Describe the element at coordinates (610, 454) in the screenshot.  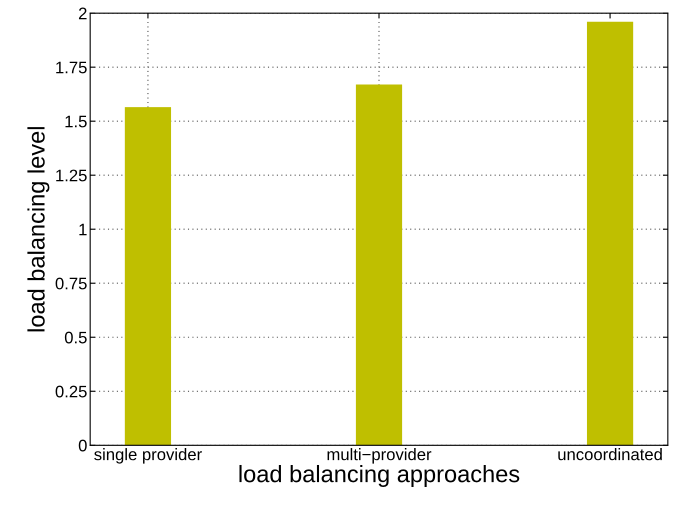
I see `x-tick-label: uncoordinated` at that location.